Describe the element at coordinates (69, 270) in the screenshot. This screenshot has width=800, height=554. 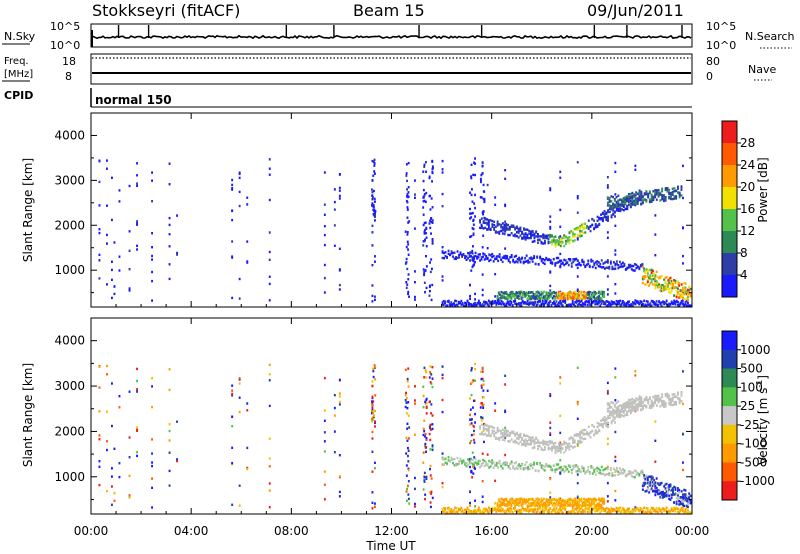
I see `y-tick-label: 1000` at that location.